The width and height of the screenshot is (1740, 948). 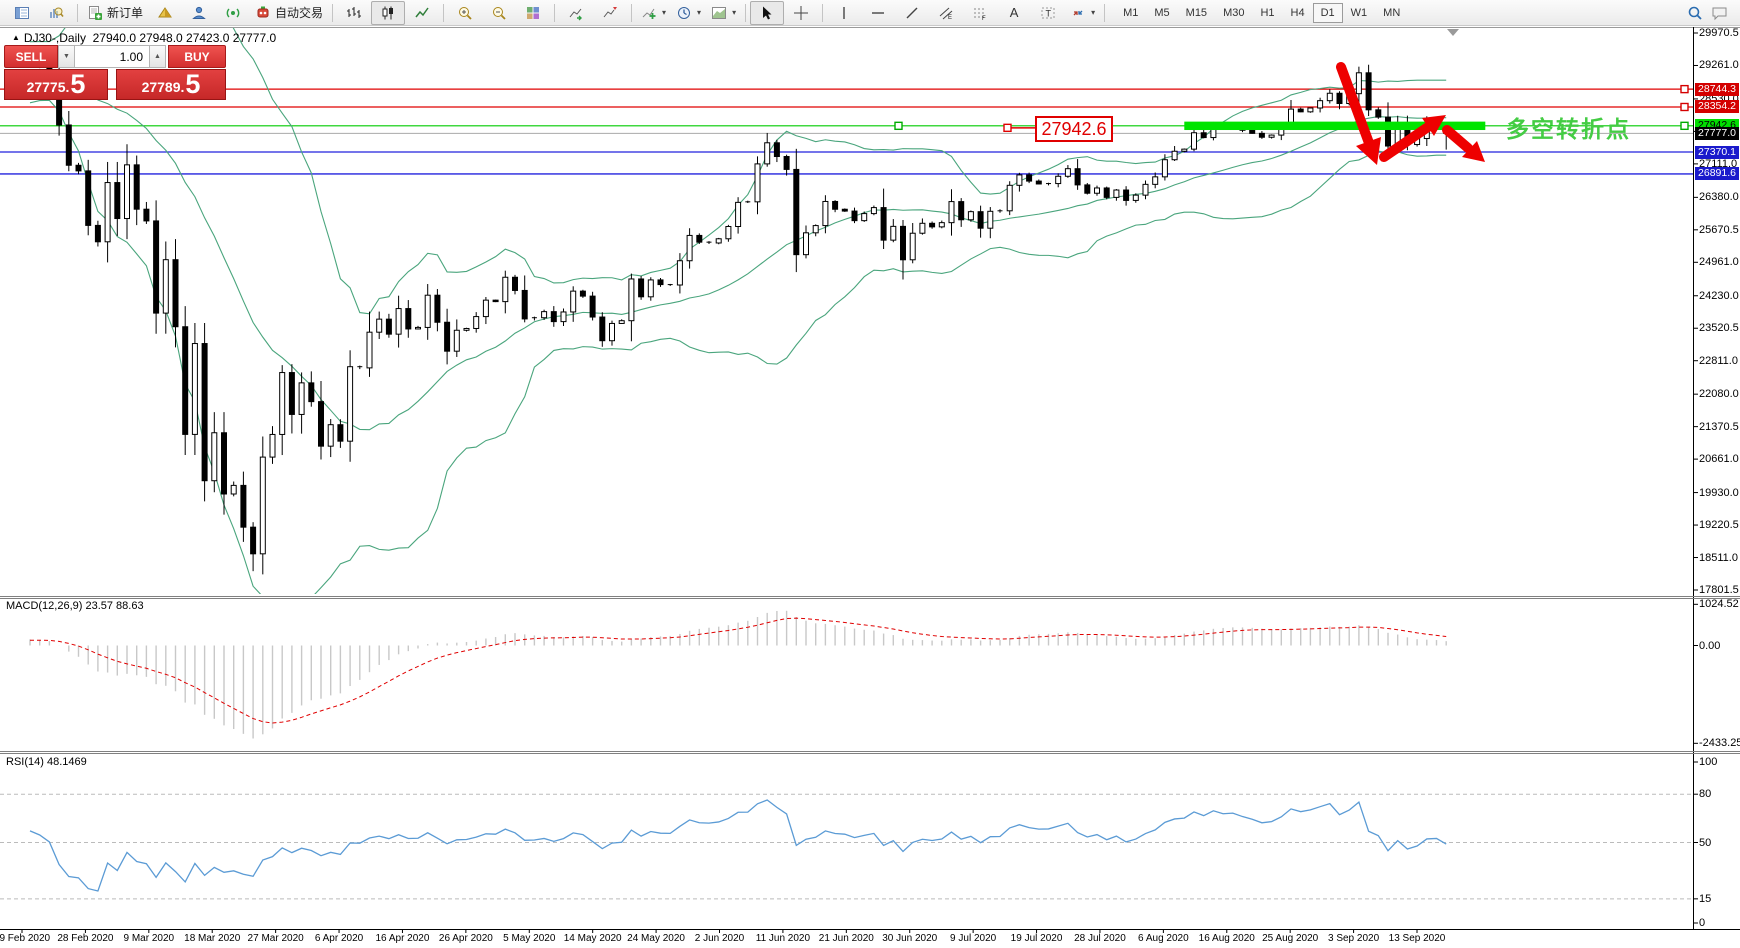 I want to click on date-axis-label: 27 Mar 2020, so click(x=275, y=938).